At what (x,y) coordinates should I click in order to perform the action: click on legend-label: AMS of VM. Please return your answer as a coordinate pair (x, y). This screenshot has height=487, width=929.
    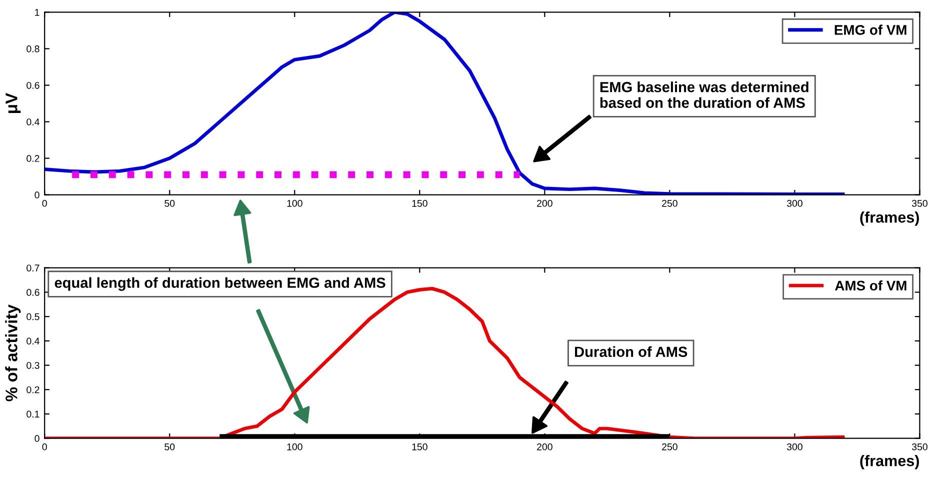
    Looking at the image, I should click on (870, 285).